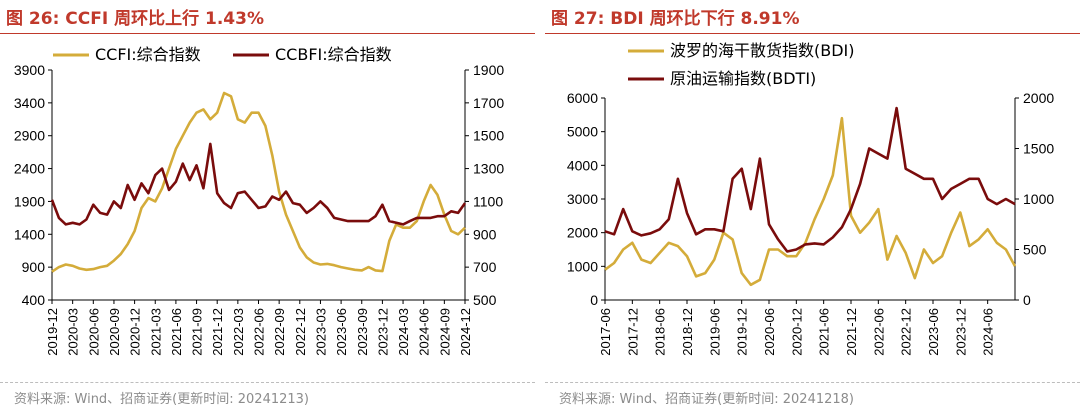  What do you see at coordinates (488, 201) in the screenshot?
I see `y-right-tick-label: 1100` at bounding box center [488, 201].